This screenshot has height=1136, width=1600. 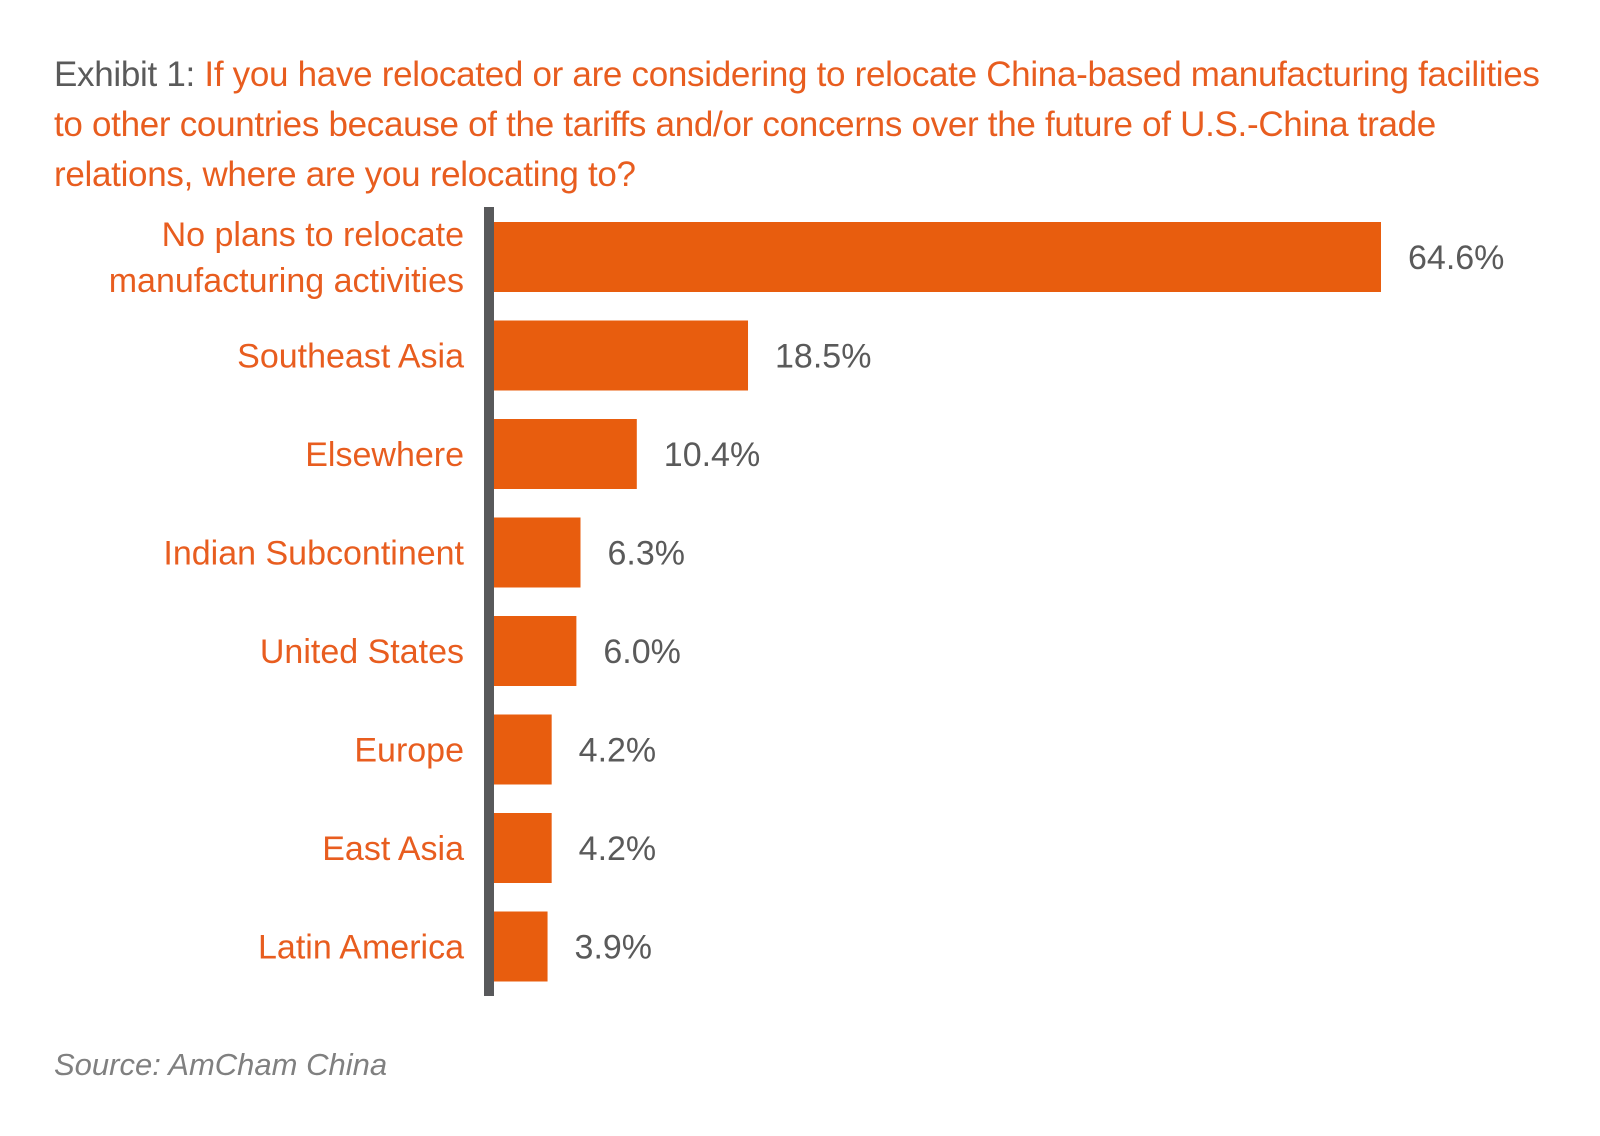 I want to click on category-label-1: Southeast Asia, so click(x=350, y=357).